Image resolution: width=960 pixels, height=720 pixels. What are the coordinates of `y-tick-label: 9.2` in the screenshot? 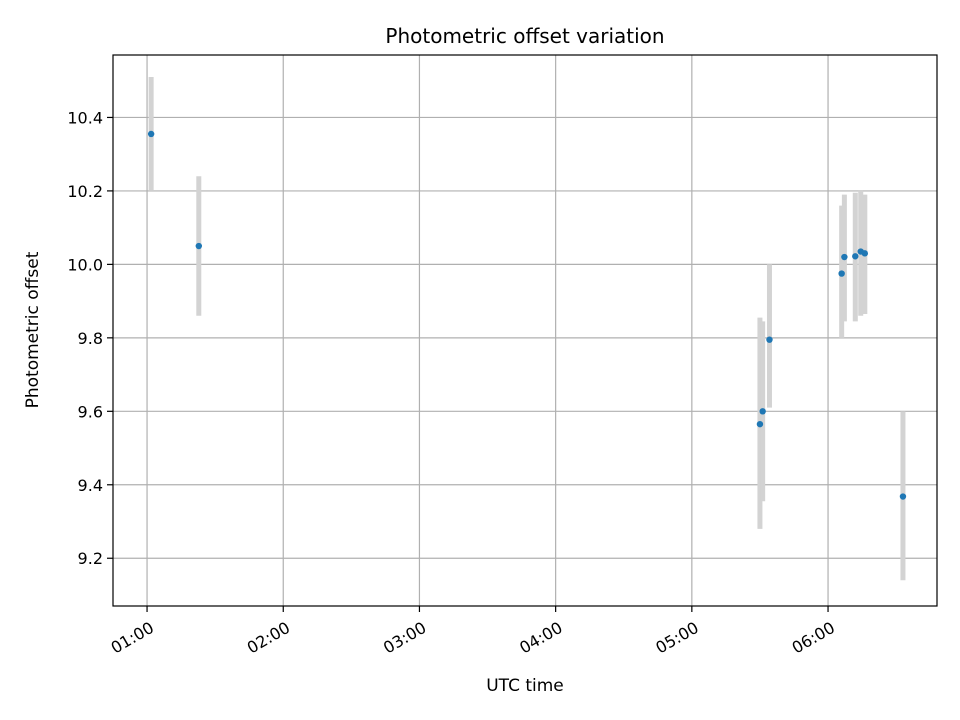 It's located at (90, 558).